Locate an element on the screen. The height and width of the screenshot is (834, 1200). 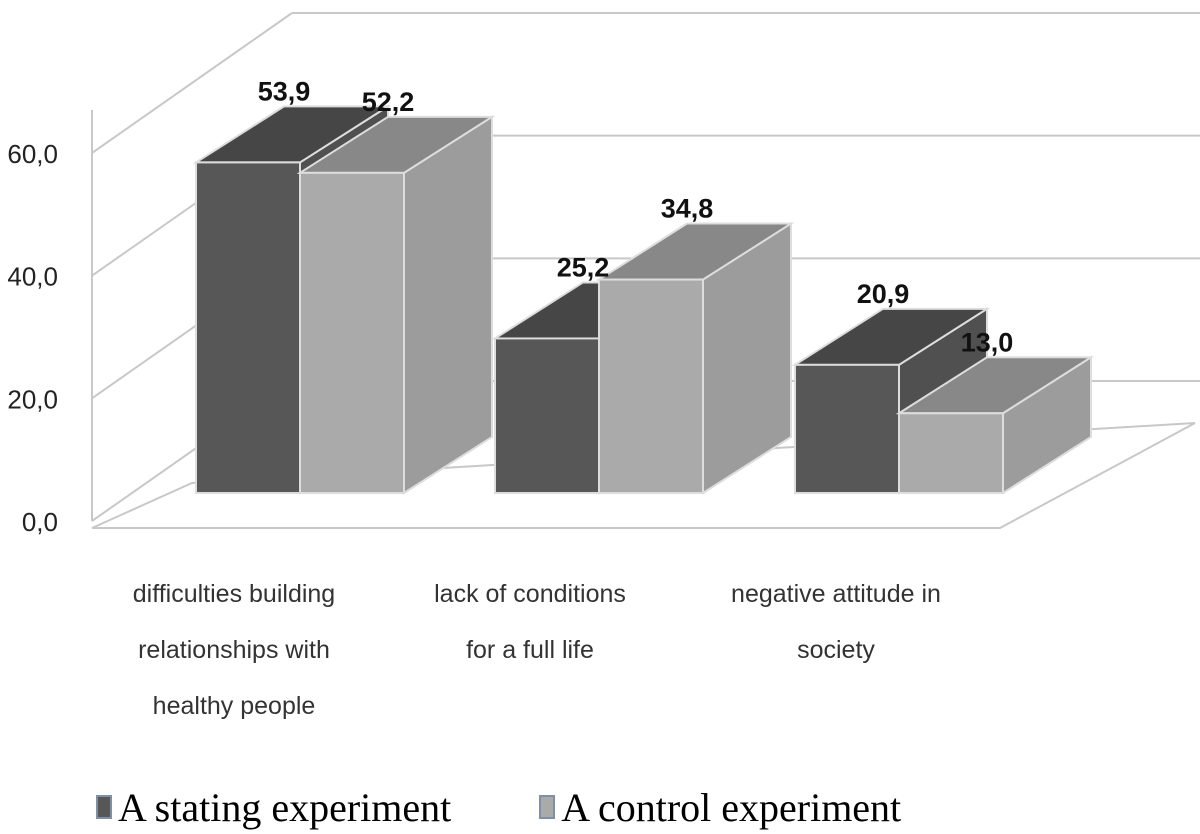
data-label-1-0: 52,2 is located at coordinates (388, 102).